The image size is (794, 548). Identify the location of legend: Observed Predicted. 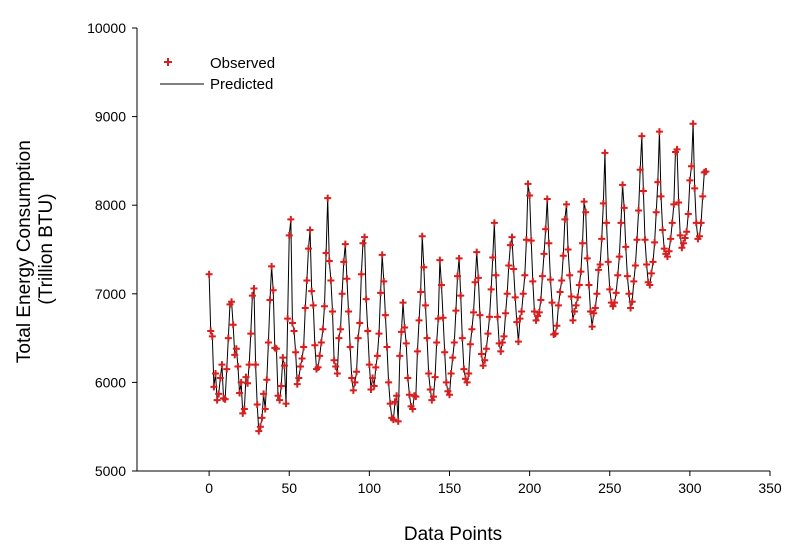
(217, 74).